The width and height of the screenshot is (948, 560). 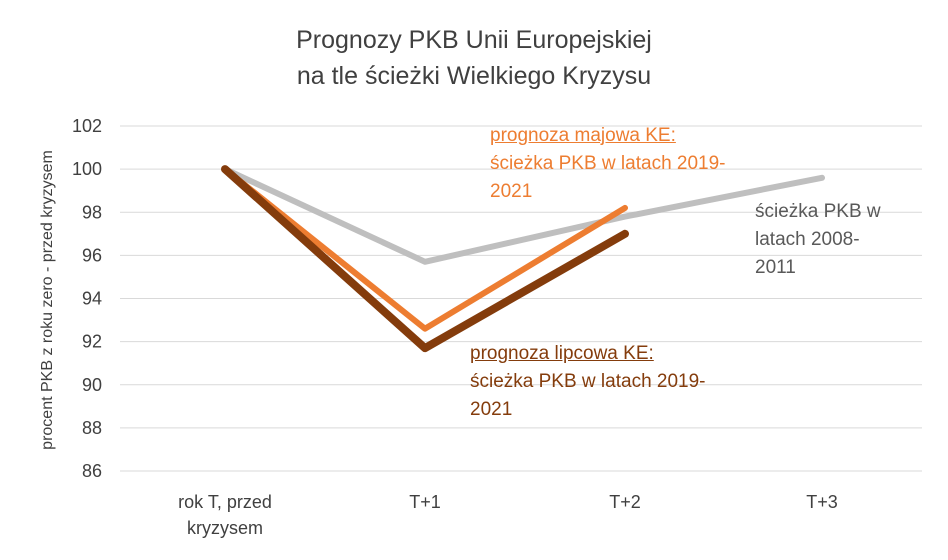 What do you see at coordinates (92, 299) in the screenshot?
I see `y-tick-label: 94` at bounding box center [92, 299].